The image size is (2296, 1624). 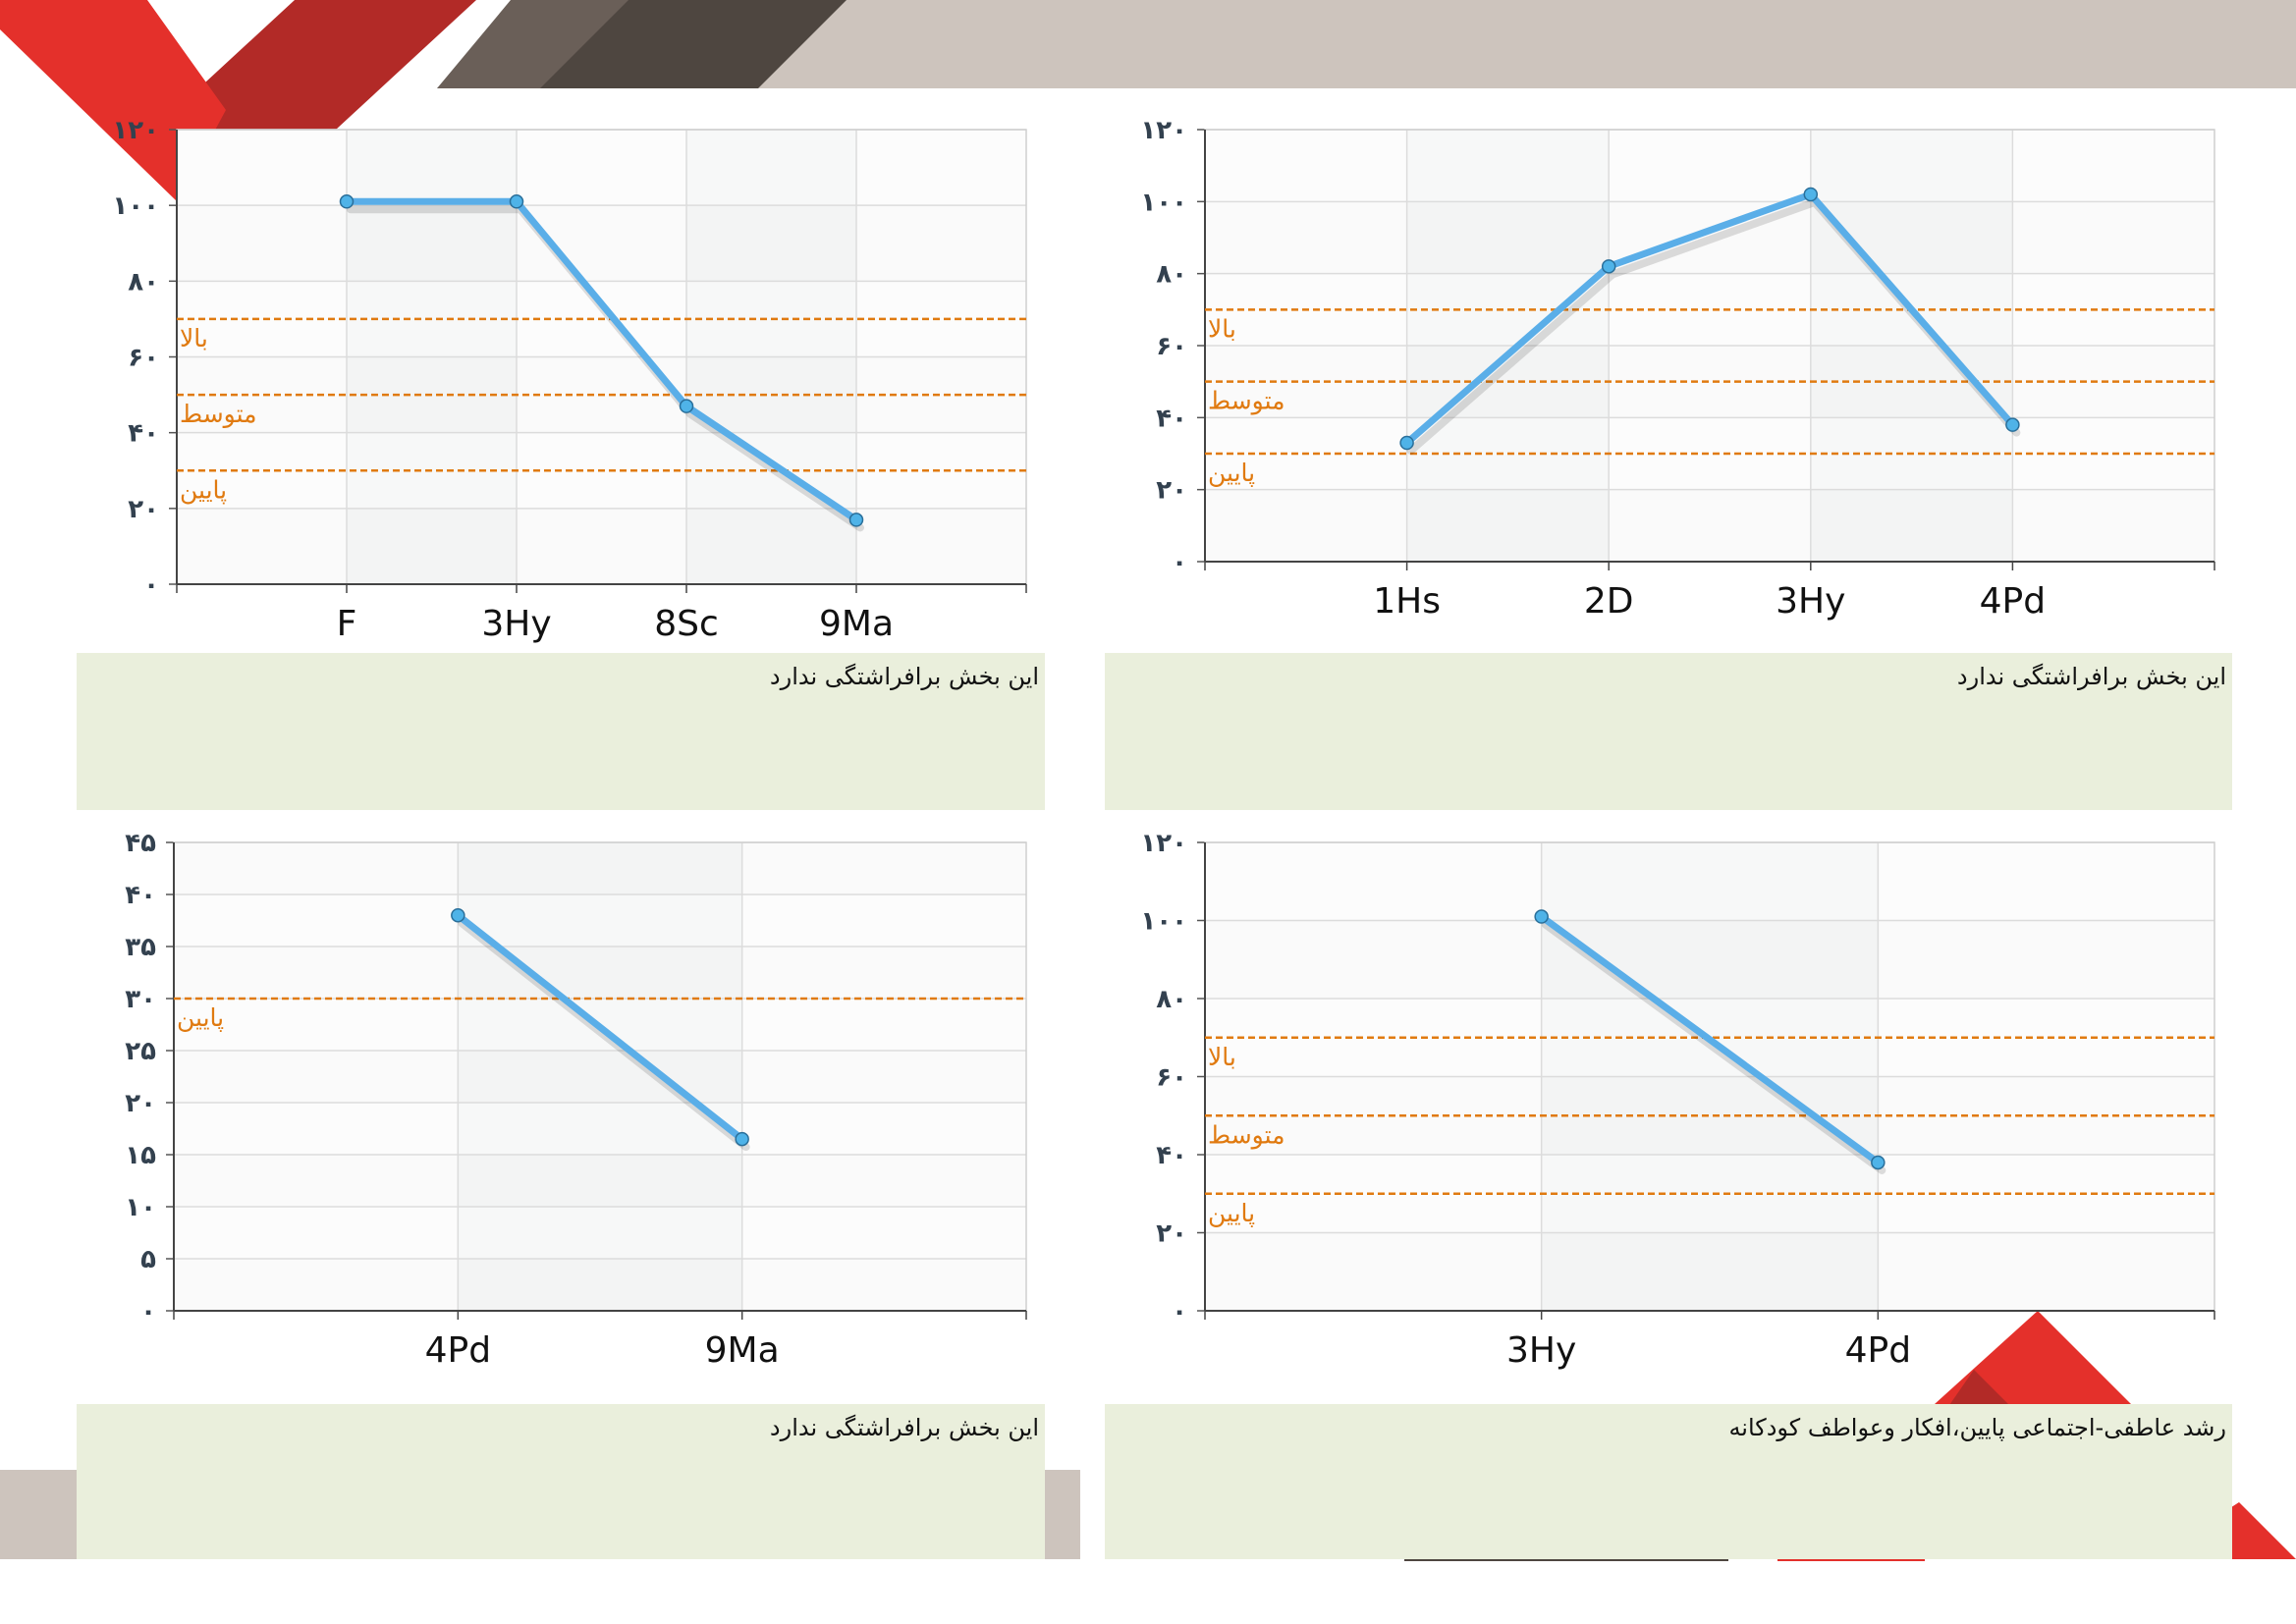 I want to click on top-beige-band, so click(x=1521, y=44).